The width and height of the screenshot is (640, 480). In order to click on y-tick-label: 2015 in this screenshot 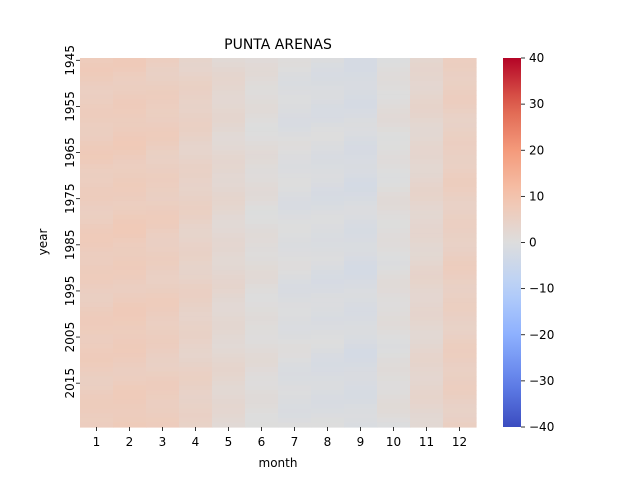, I will do `click(70, 383)`.